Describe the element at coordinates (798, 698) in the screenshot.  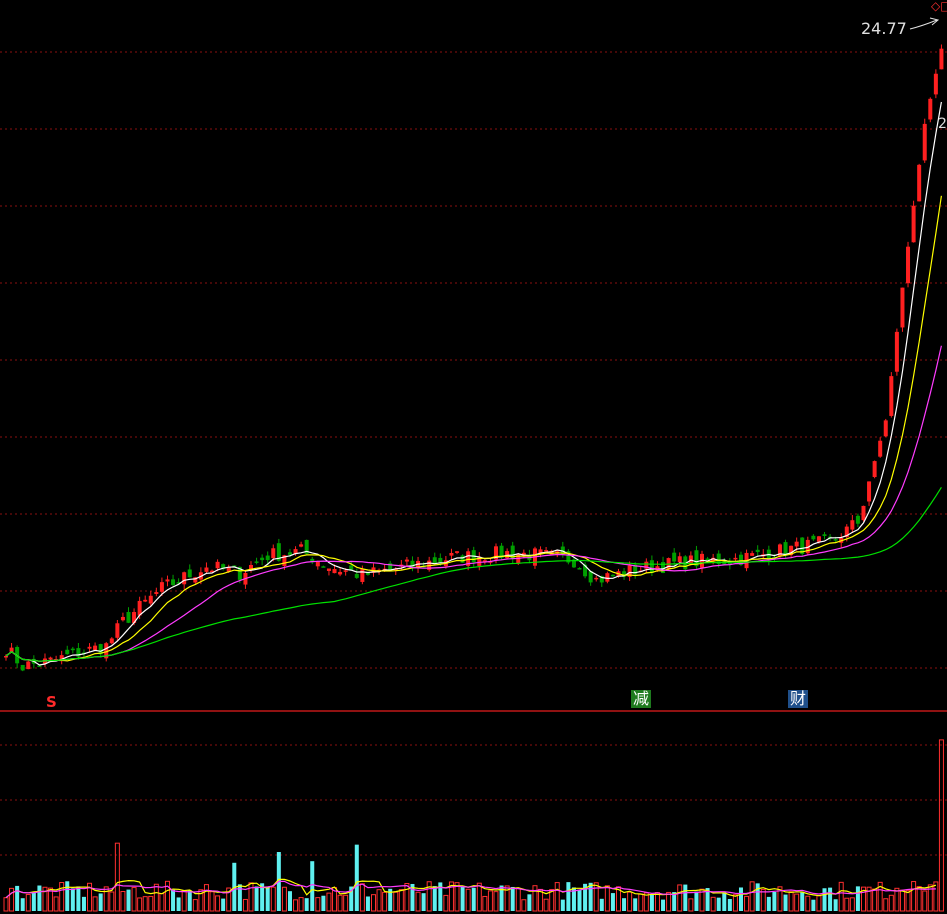
I see `financial-report-marker: 财` at that location.